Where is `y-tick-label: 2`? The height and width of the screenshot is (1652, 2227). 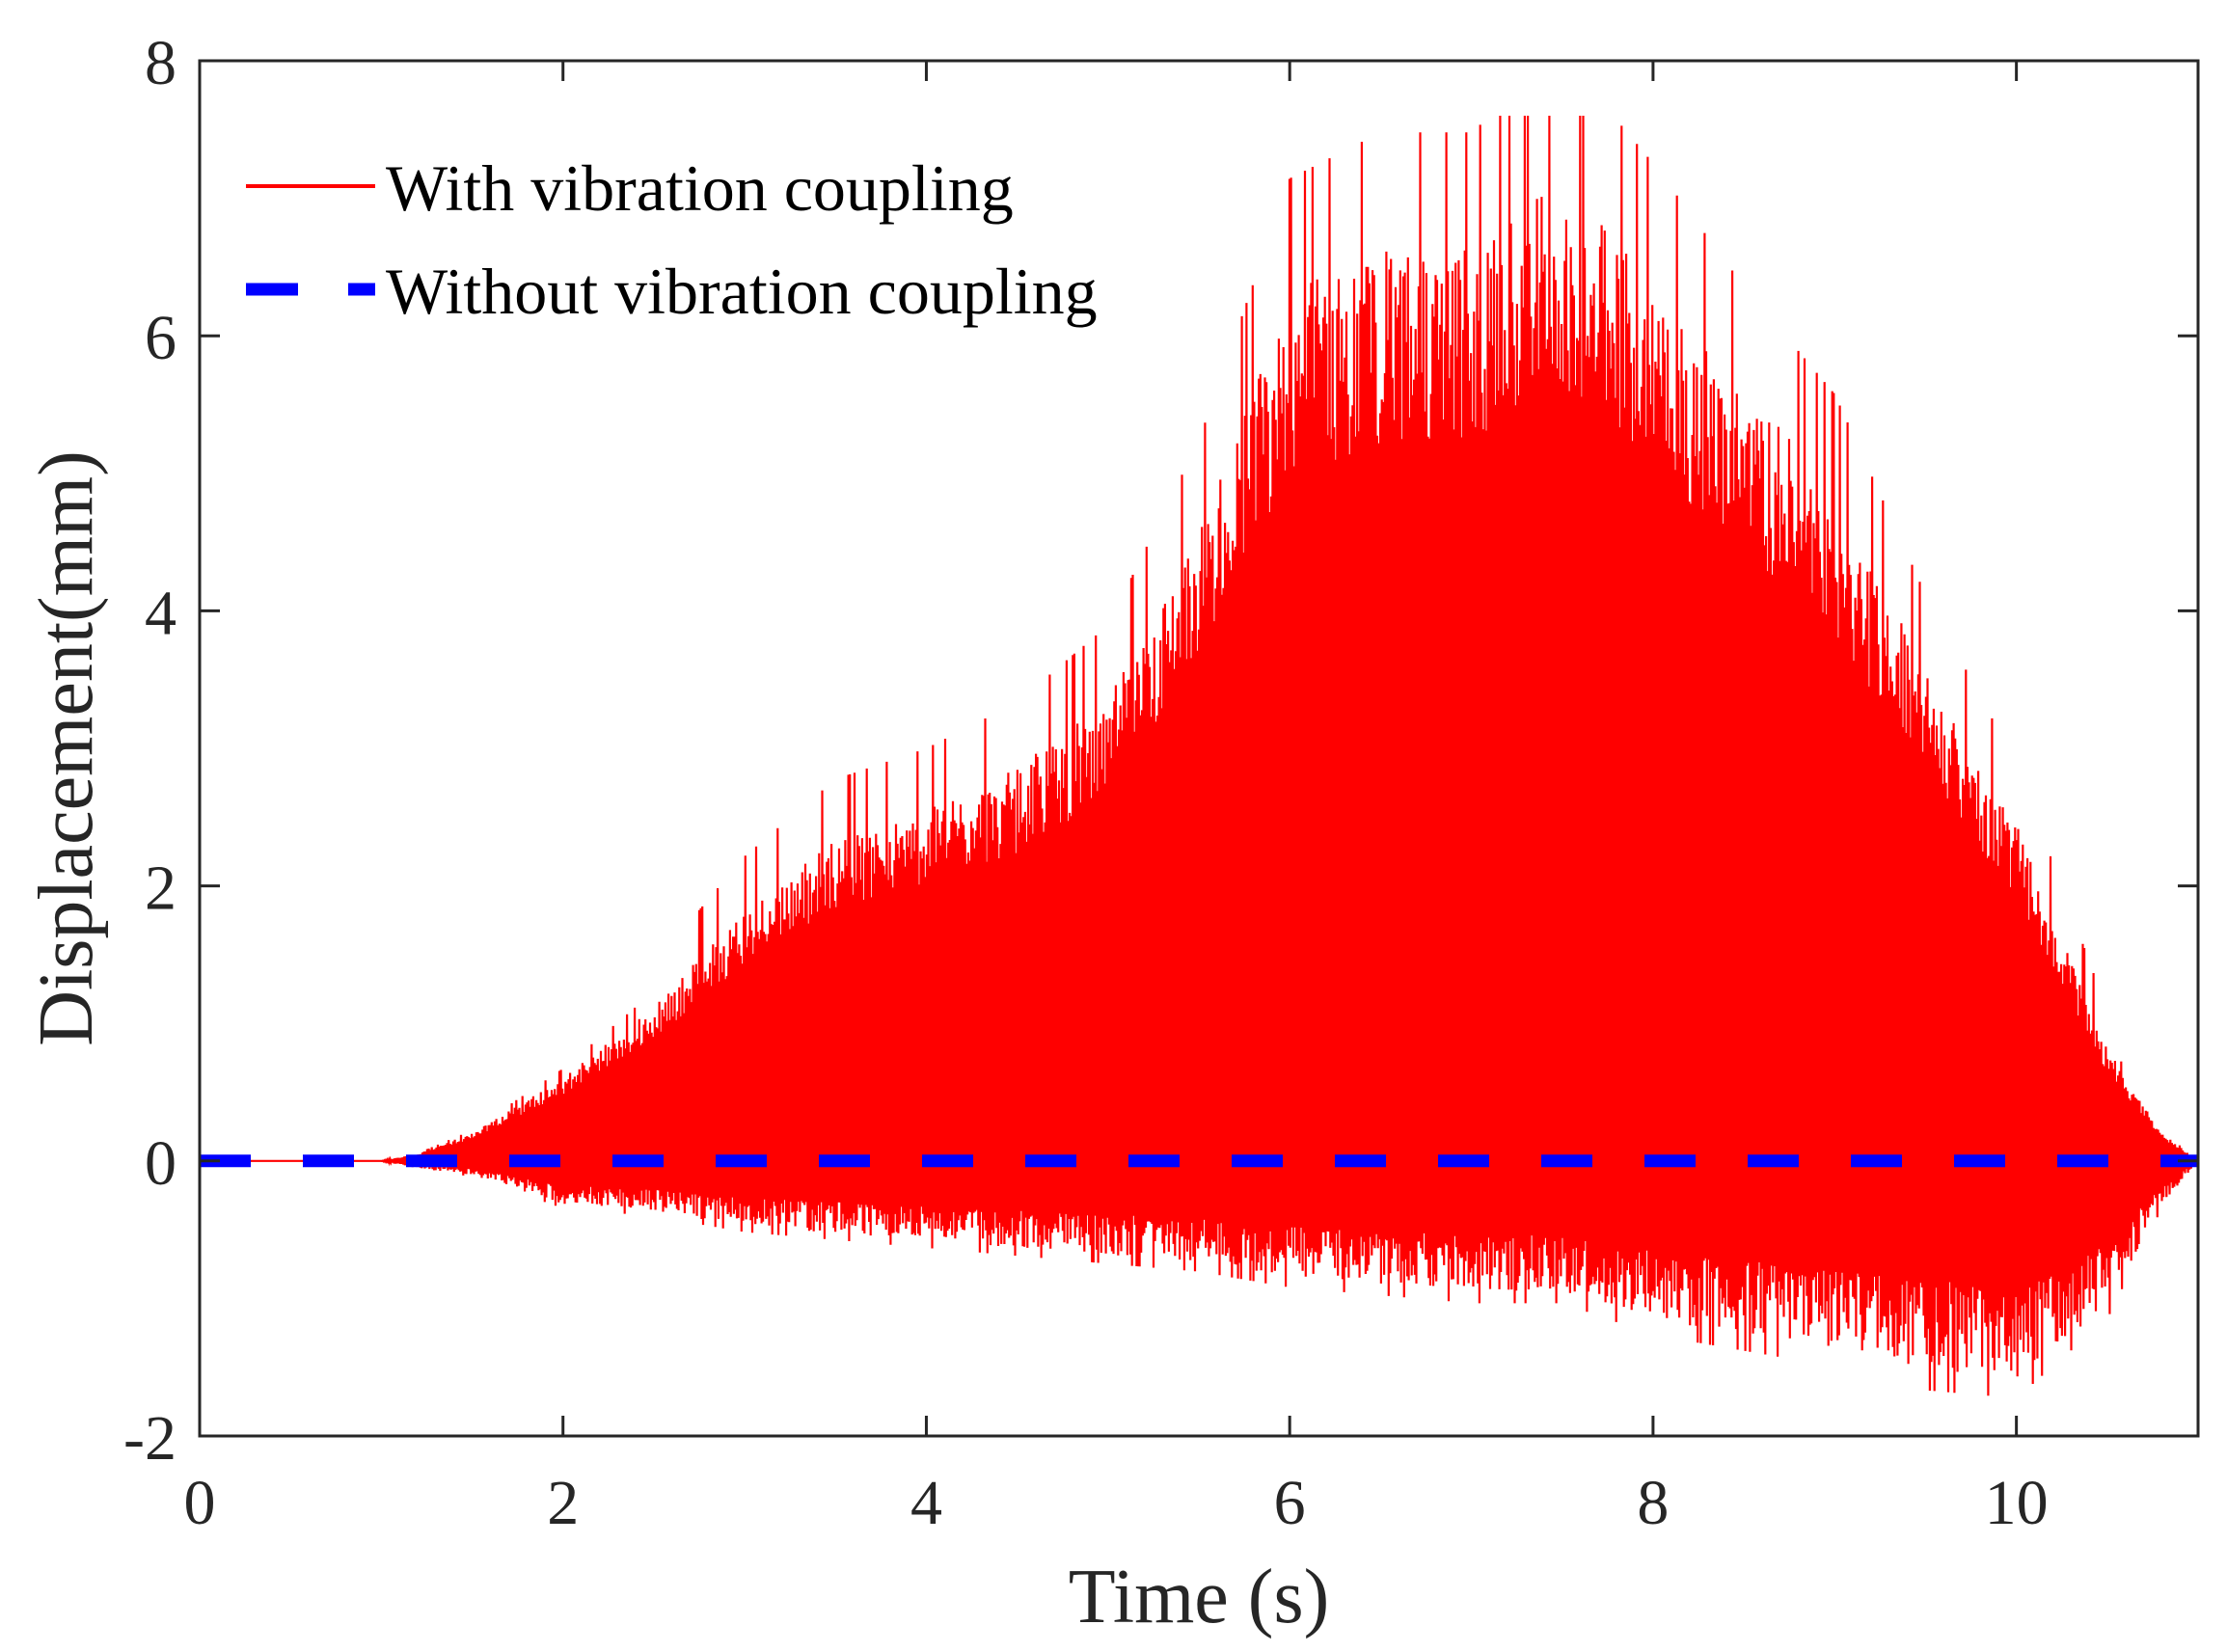
y-tick-label: 2 is located at coordinates (161, 888).